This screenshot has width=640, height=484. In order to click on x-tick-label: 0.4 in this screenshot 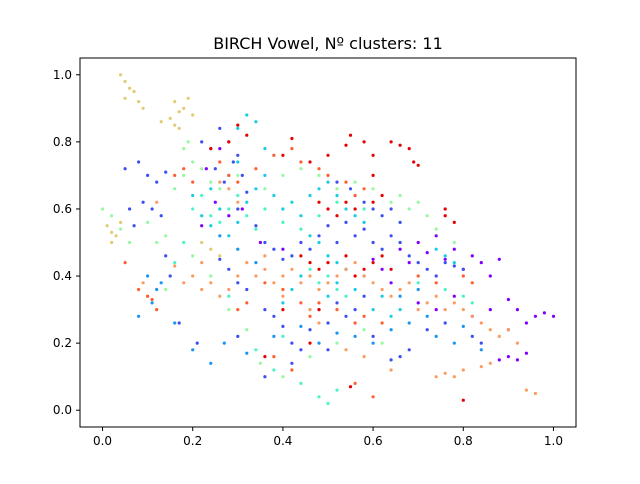, I will do `click(282, 441)`.